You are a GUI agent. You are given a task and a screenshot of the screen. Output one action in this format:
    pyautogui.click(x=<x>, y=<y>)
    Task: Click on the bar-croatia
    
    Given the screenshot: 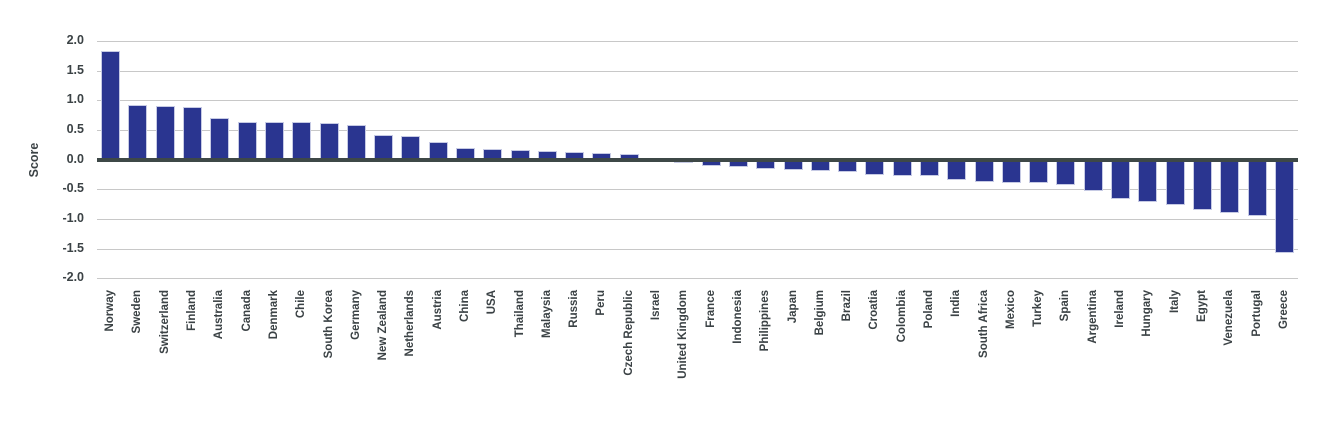 What is the action you would take?
    pyautogui.click(x=875, y=167)
    